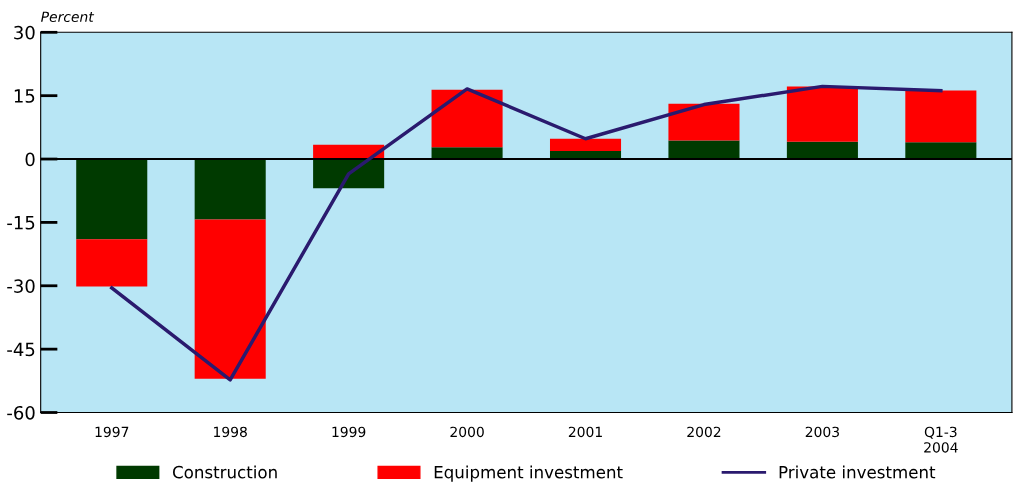 This screenshot has width=1017, height=497. Describe the element at coordinates (467, 432) in the screenshot. I see `x-tick-label: 2000` at that location.